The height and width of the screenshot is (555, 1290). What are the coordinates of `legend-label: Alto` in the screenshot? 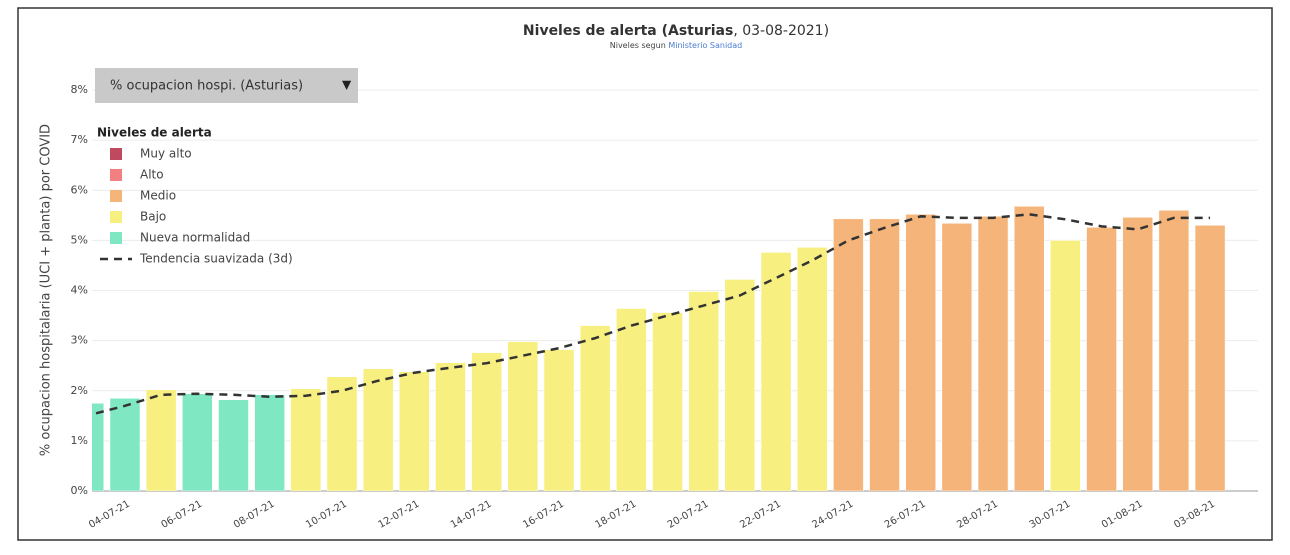 It's located at (152, 175).